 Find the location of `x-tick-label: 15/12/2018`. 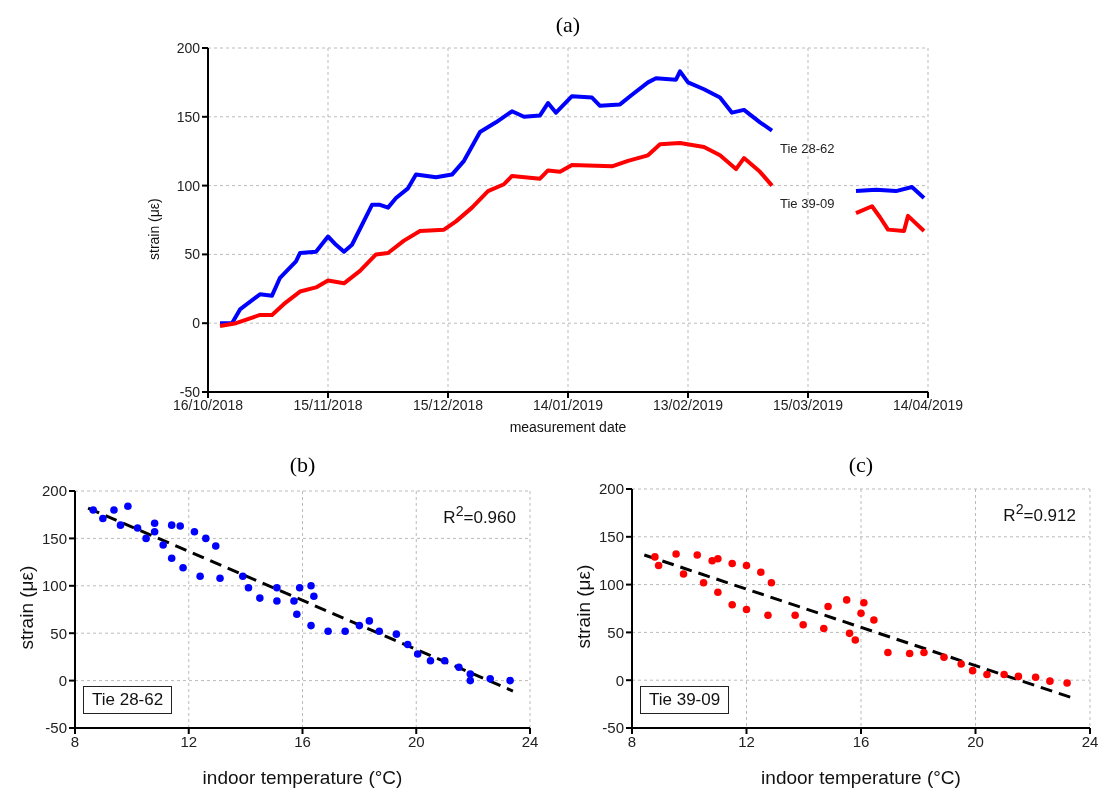

x-tick-label: 15/12/2018 is located at coordinates (448, 404).